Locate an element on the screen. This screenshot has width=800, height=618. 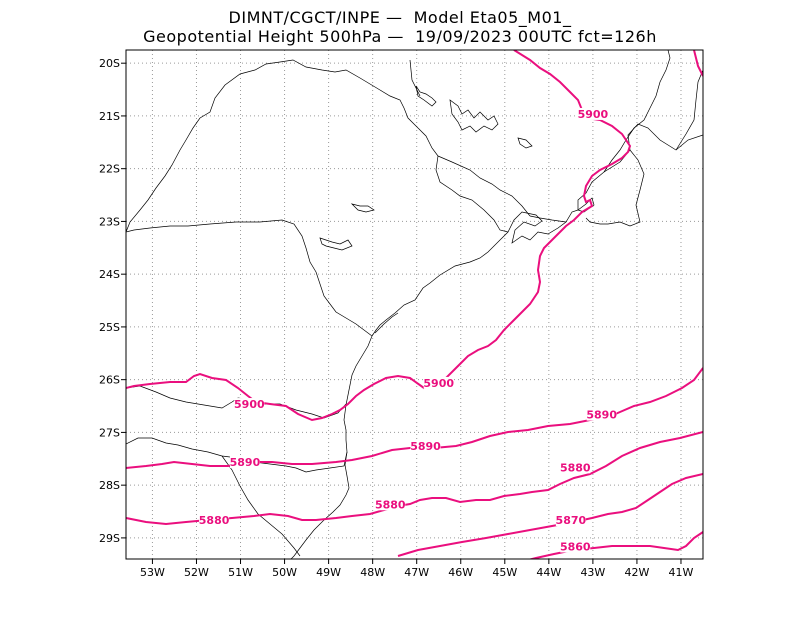
lat-tick-label: 21S is located at coordinates (109, 116).